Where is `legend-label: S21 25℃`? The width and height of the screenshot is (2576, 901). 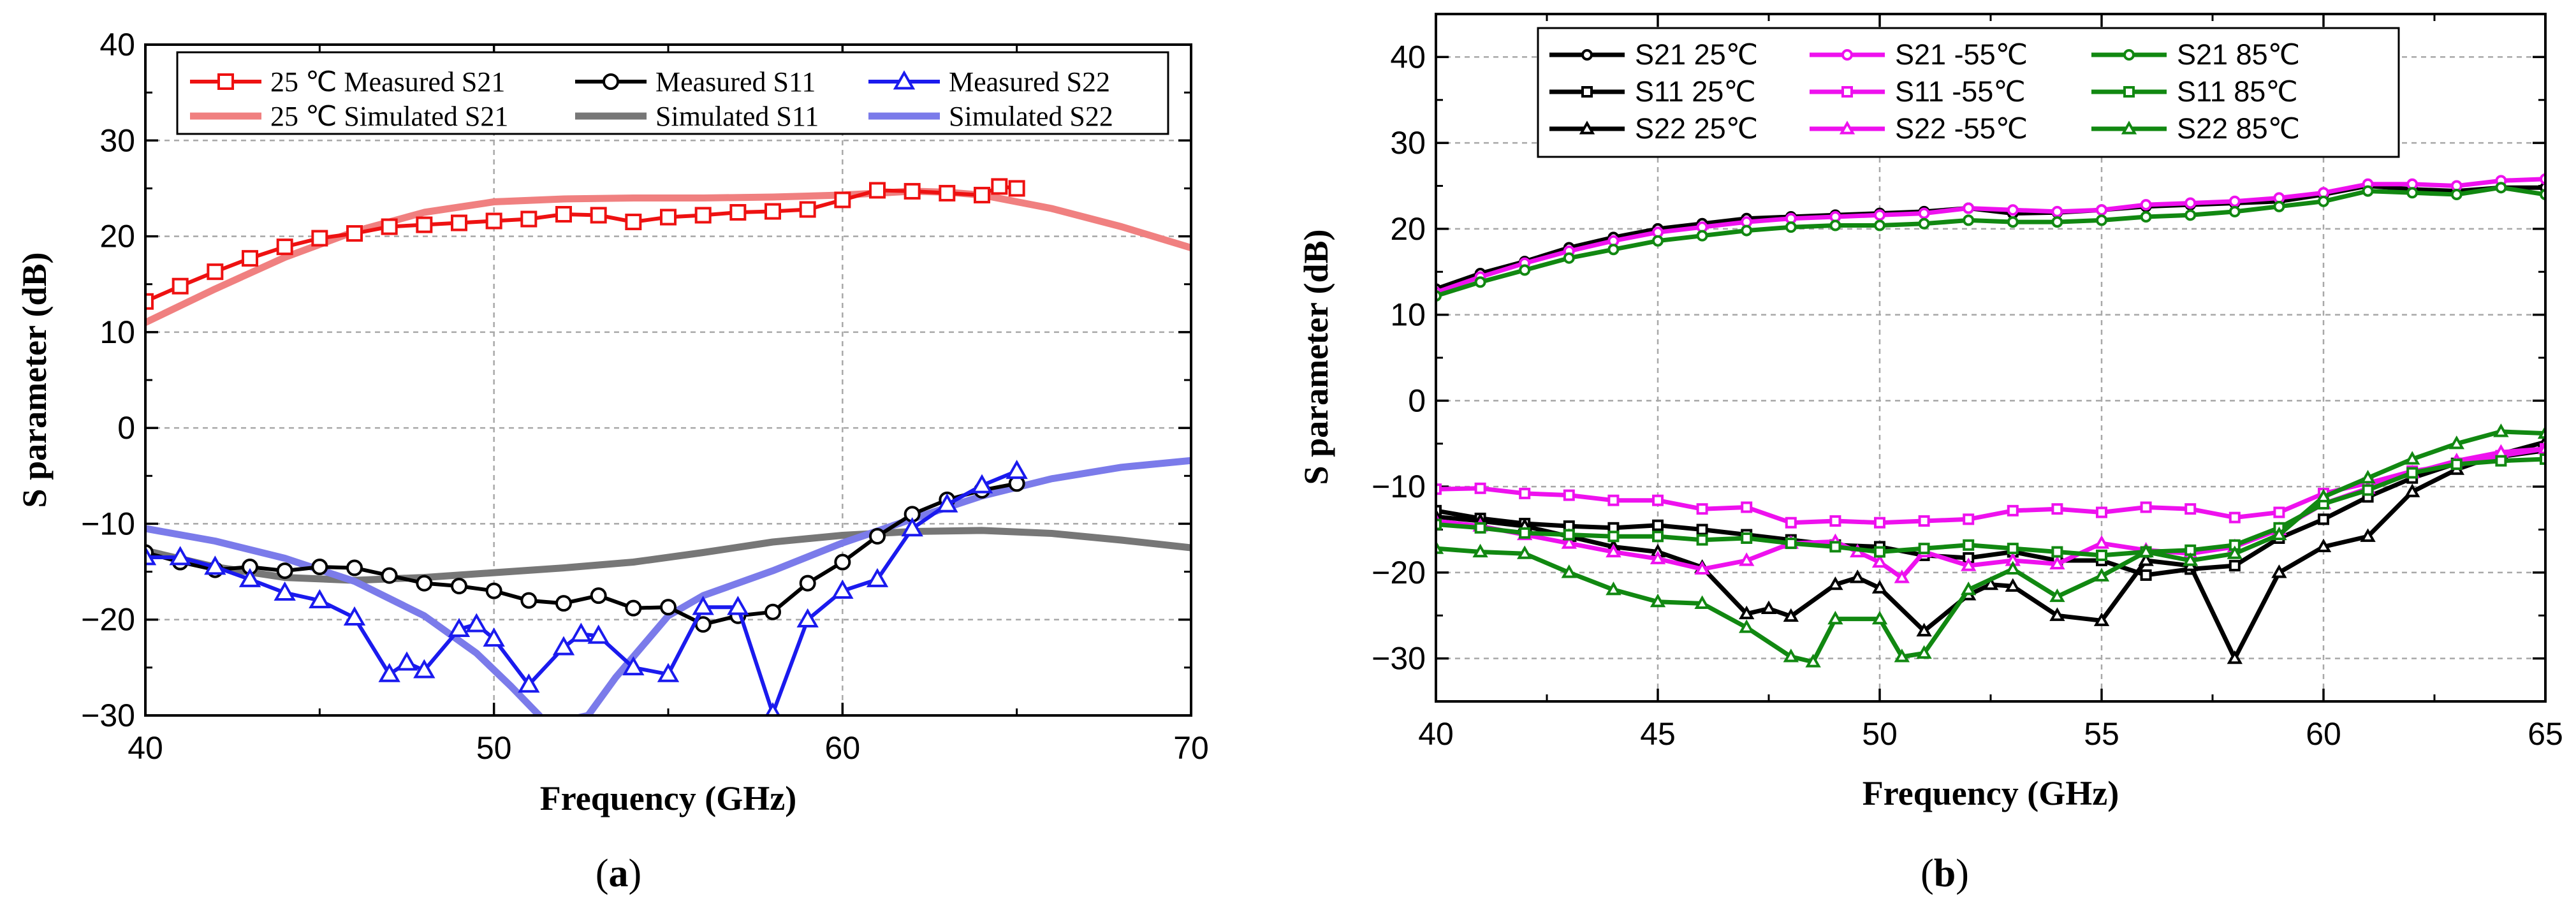
legend-label: S21 25℃ is located at coordinates (1696, 54).